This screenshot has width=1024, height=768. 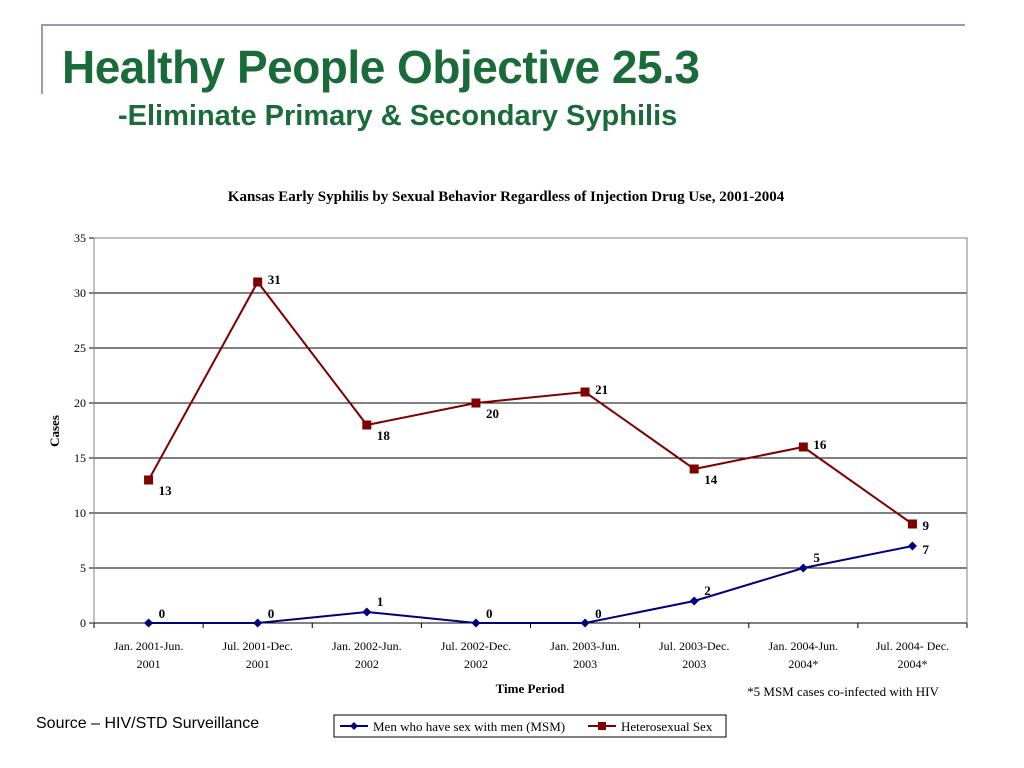 What do you see at coordinates (912, 646) in the screenshot?
I see `x-tick-label: Jul. 2004- Dec.` at bounding box center [912, 646].